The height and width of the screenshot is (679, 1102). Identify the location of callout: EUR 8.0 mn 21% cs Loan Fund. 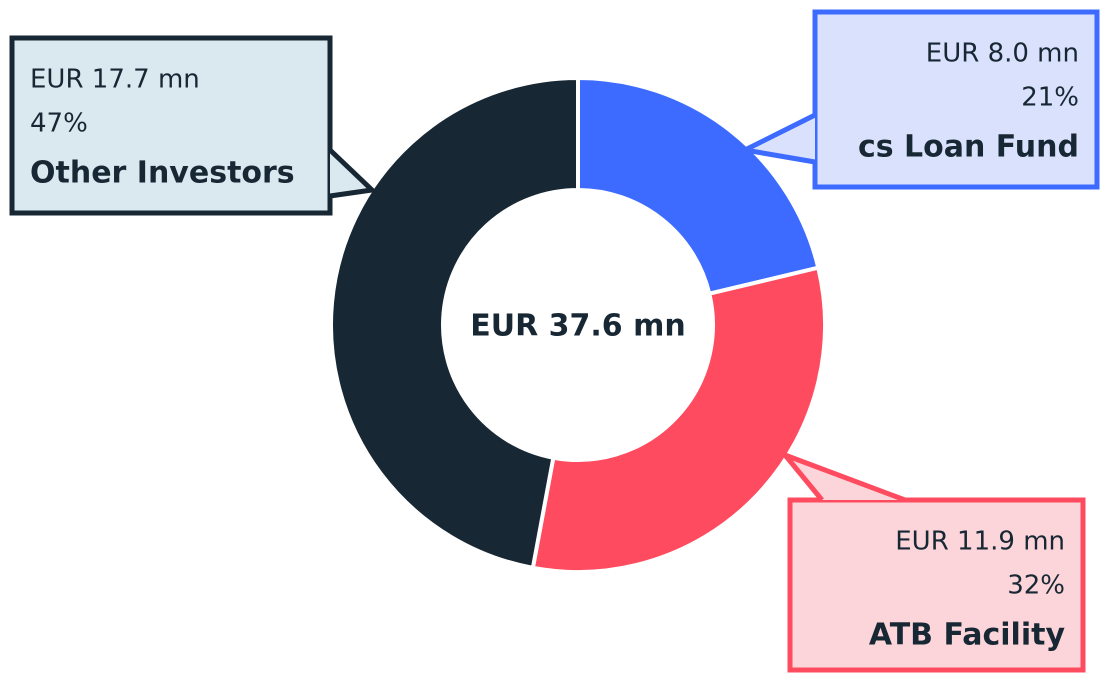
(918, 99).